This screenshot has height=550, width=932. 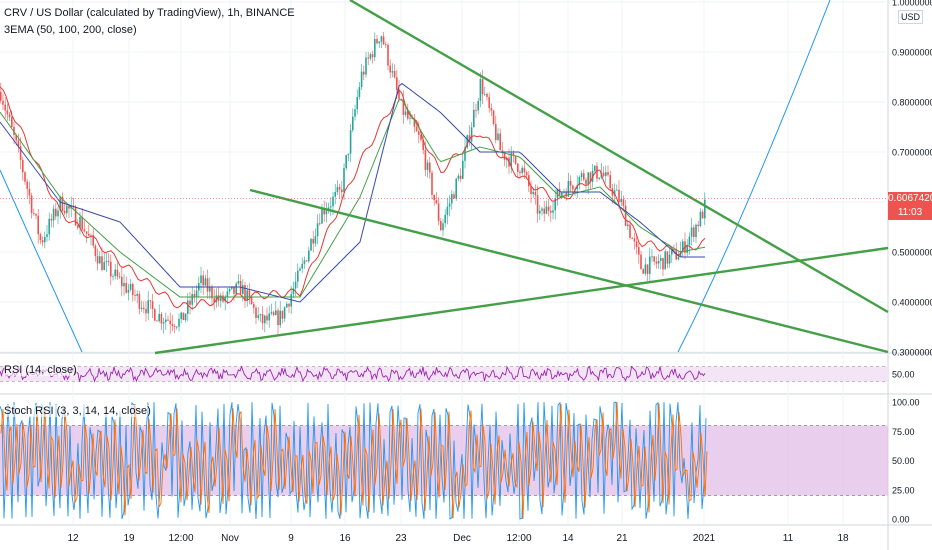 What do you see at coordinates (912, 153) in the screenshot?
I see `price-tick-label: 0.7000000` at bounding box center [912, 153].